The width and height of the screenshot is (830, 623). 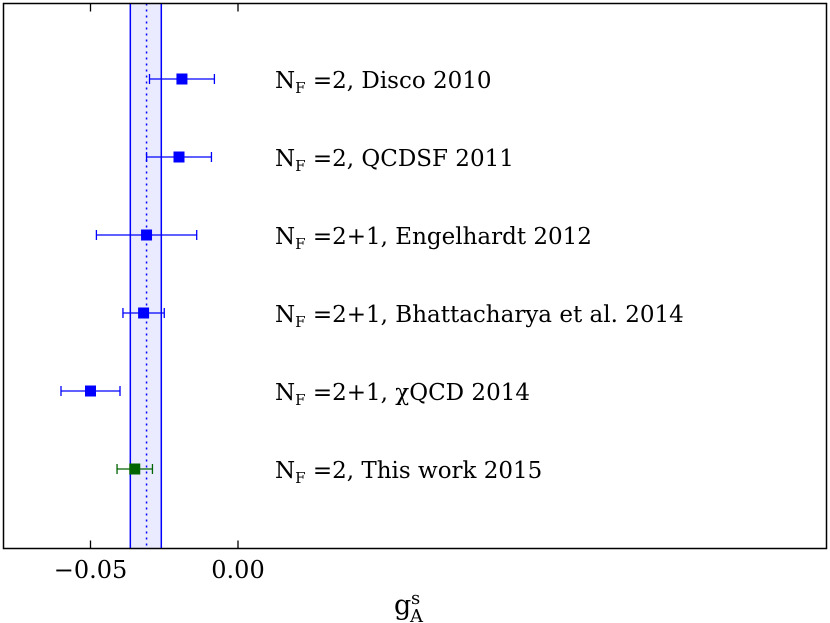 I want to click on x-tick-label: −0.05, so click(x=91, y=570).